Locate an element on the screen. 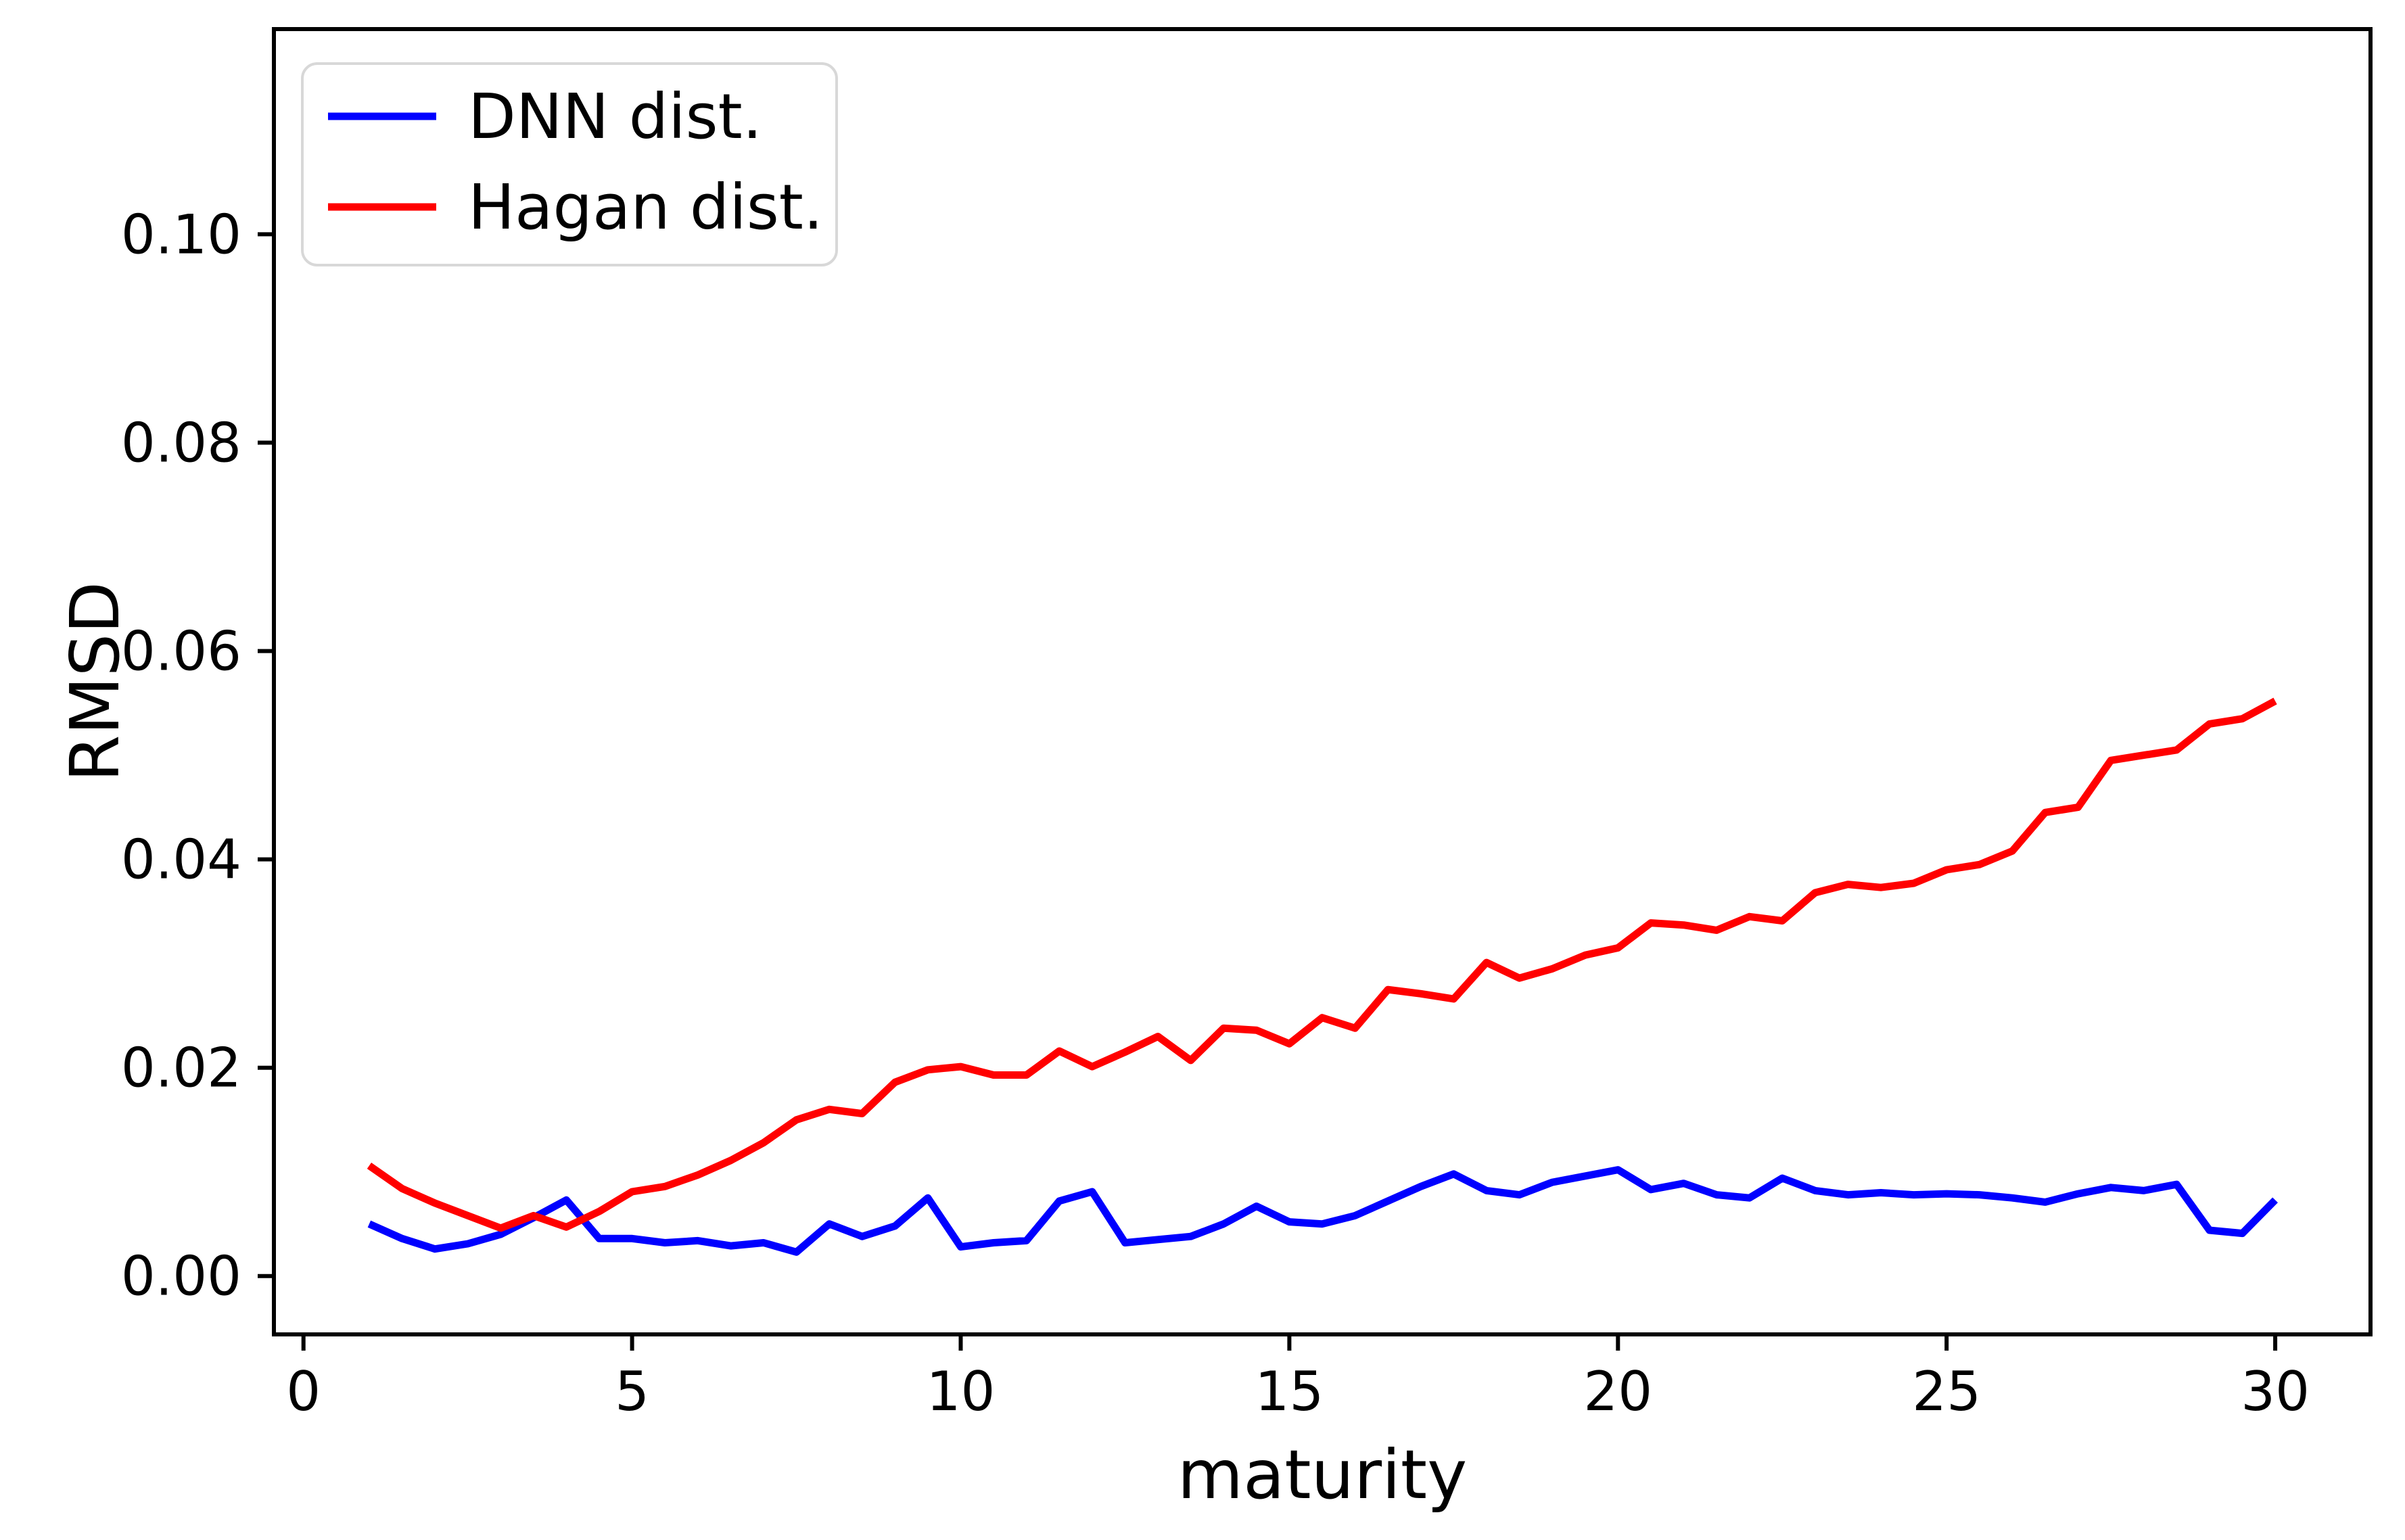  x-tick-label: 5 is located at coordinates (632, 1391).